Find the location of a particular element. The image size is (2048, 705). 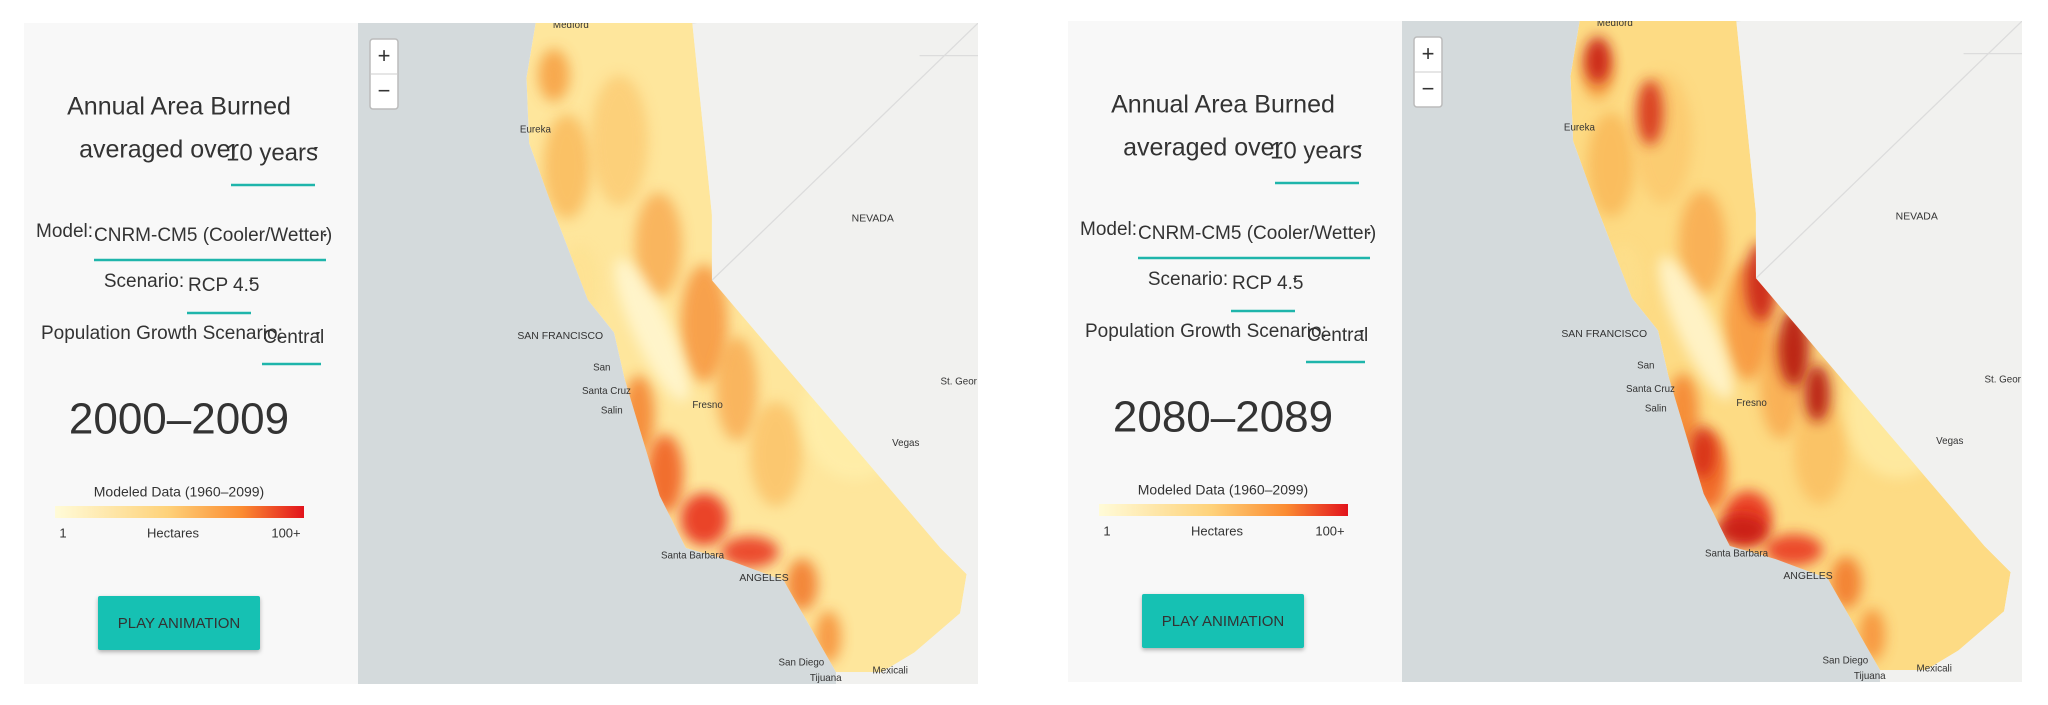

state-border is located at coordinates (1879, 150).